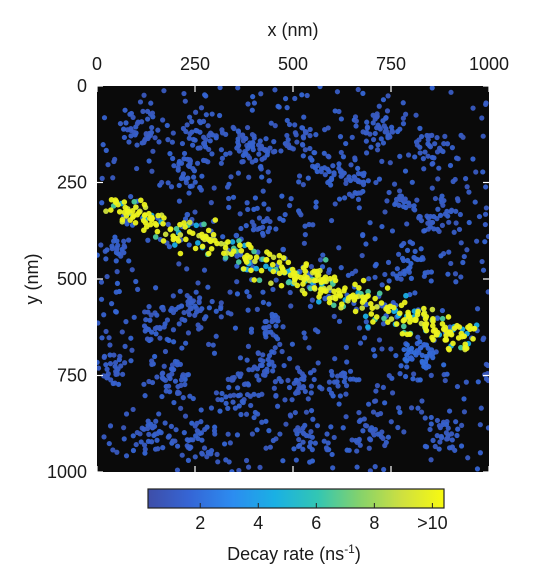 Image resolution: width=552 pixels, height=588 pixels. I want to click on y-tick-label: 250, so click(72, 183).